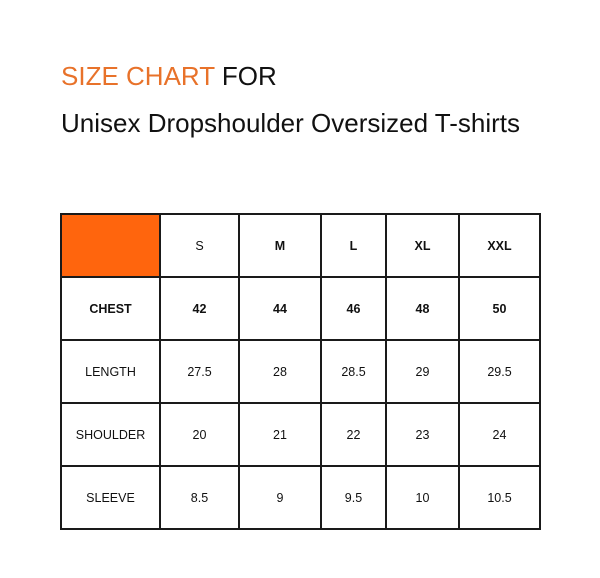  I want to click on title-line: SIZE CHART FOR, so click(169, 76).